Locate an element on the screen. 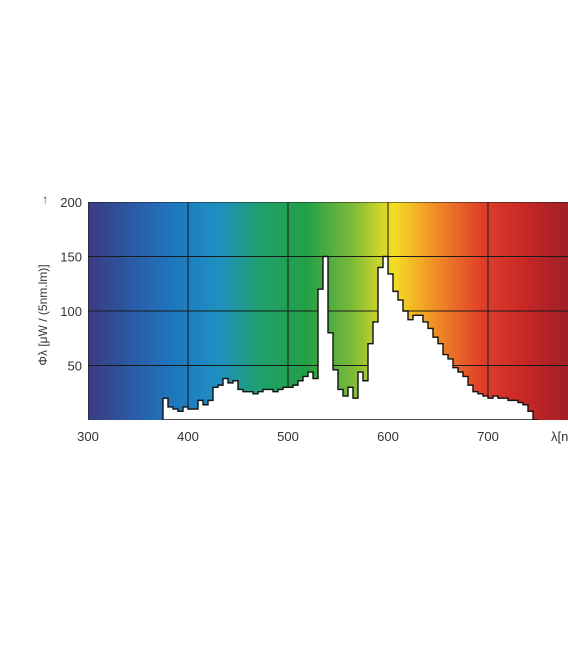 The height and width of the screenshot is (654, 568). x-axis-ticks: 300 400 500 600 700 is located at coordinates (288, 436).